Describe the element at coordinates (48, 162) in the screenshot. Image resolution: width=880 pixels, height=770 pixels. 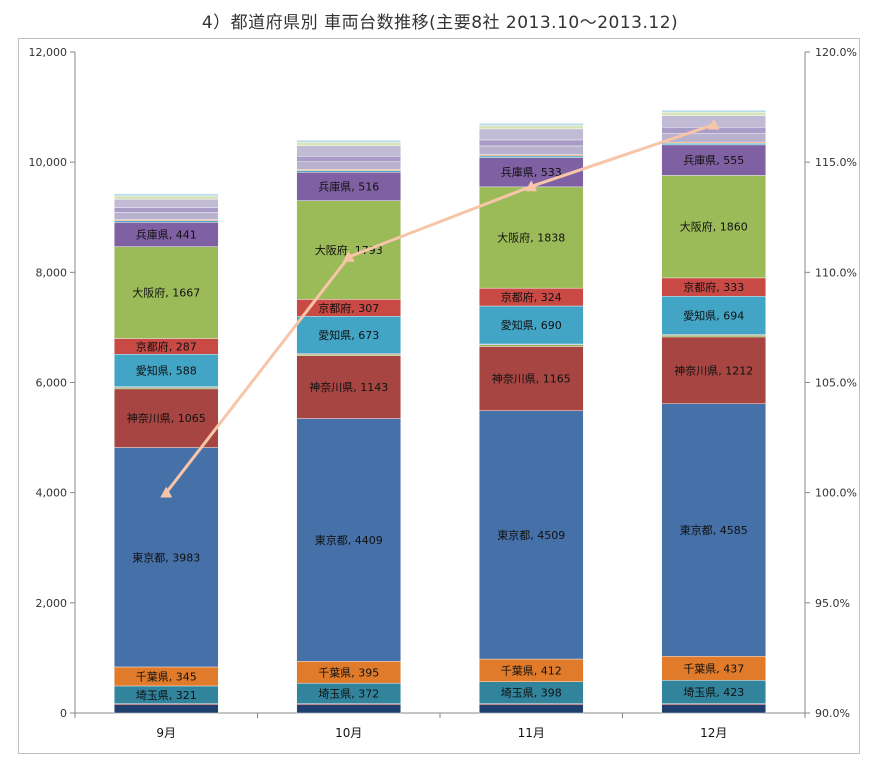
I see `y-tick-label: 10,000` at that location.